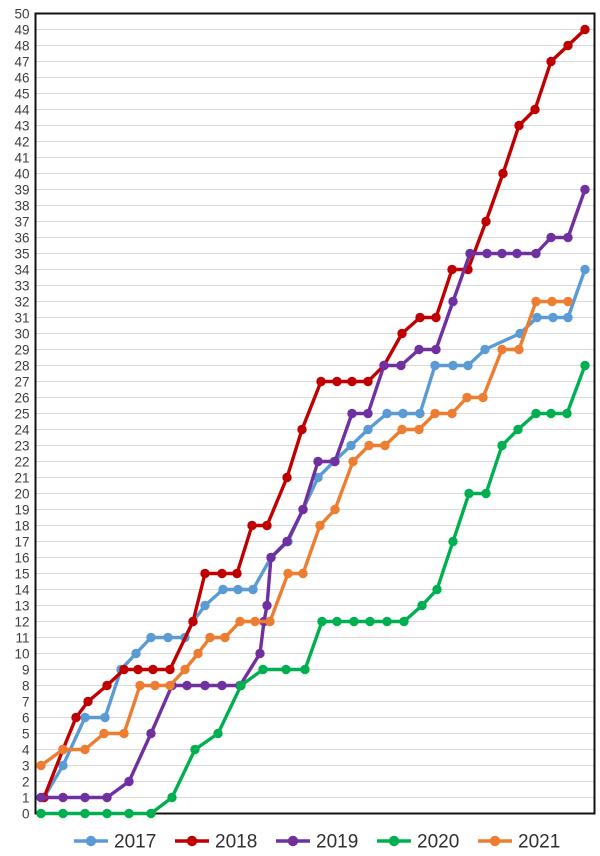 Image resolution: width=600 pixels, height=856 pixels. What do you see at coordinates (21, 541) in the screenshot?
I see `y-axis-tick-label: 17` at bounding box center [21, 541].